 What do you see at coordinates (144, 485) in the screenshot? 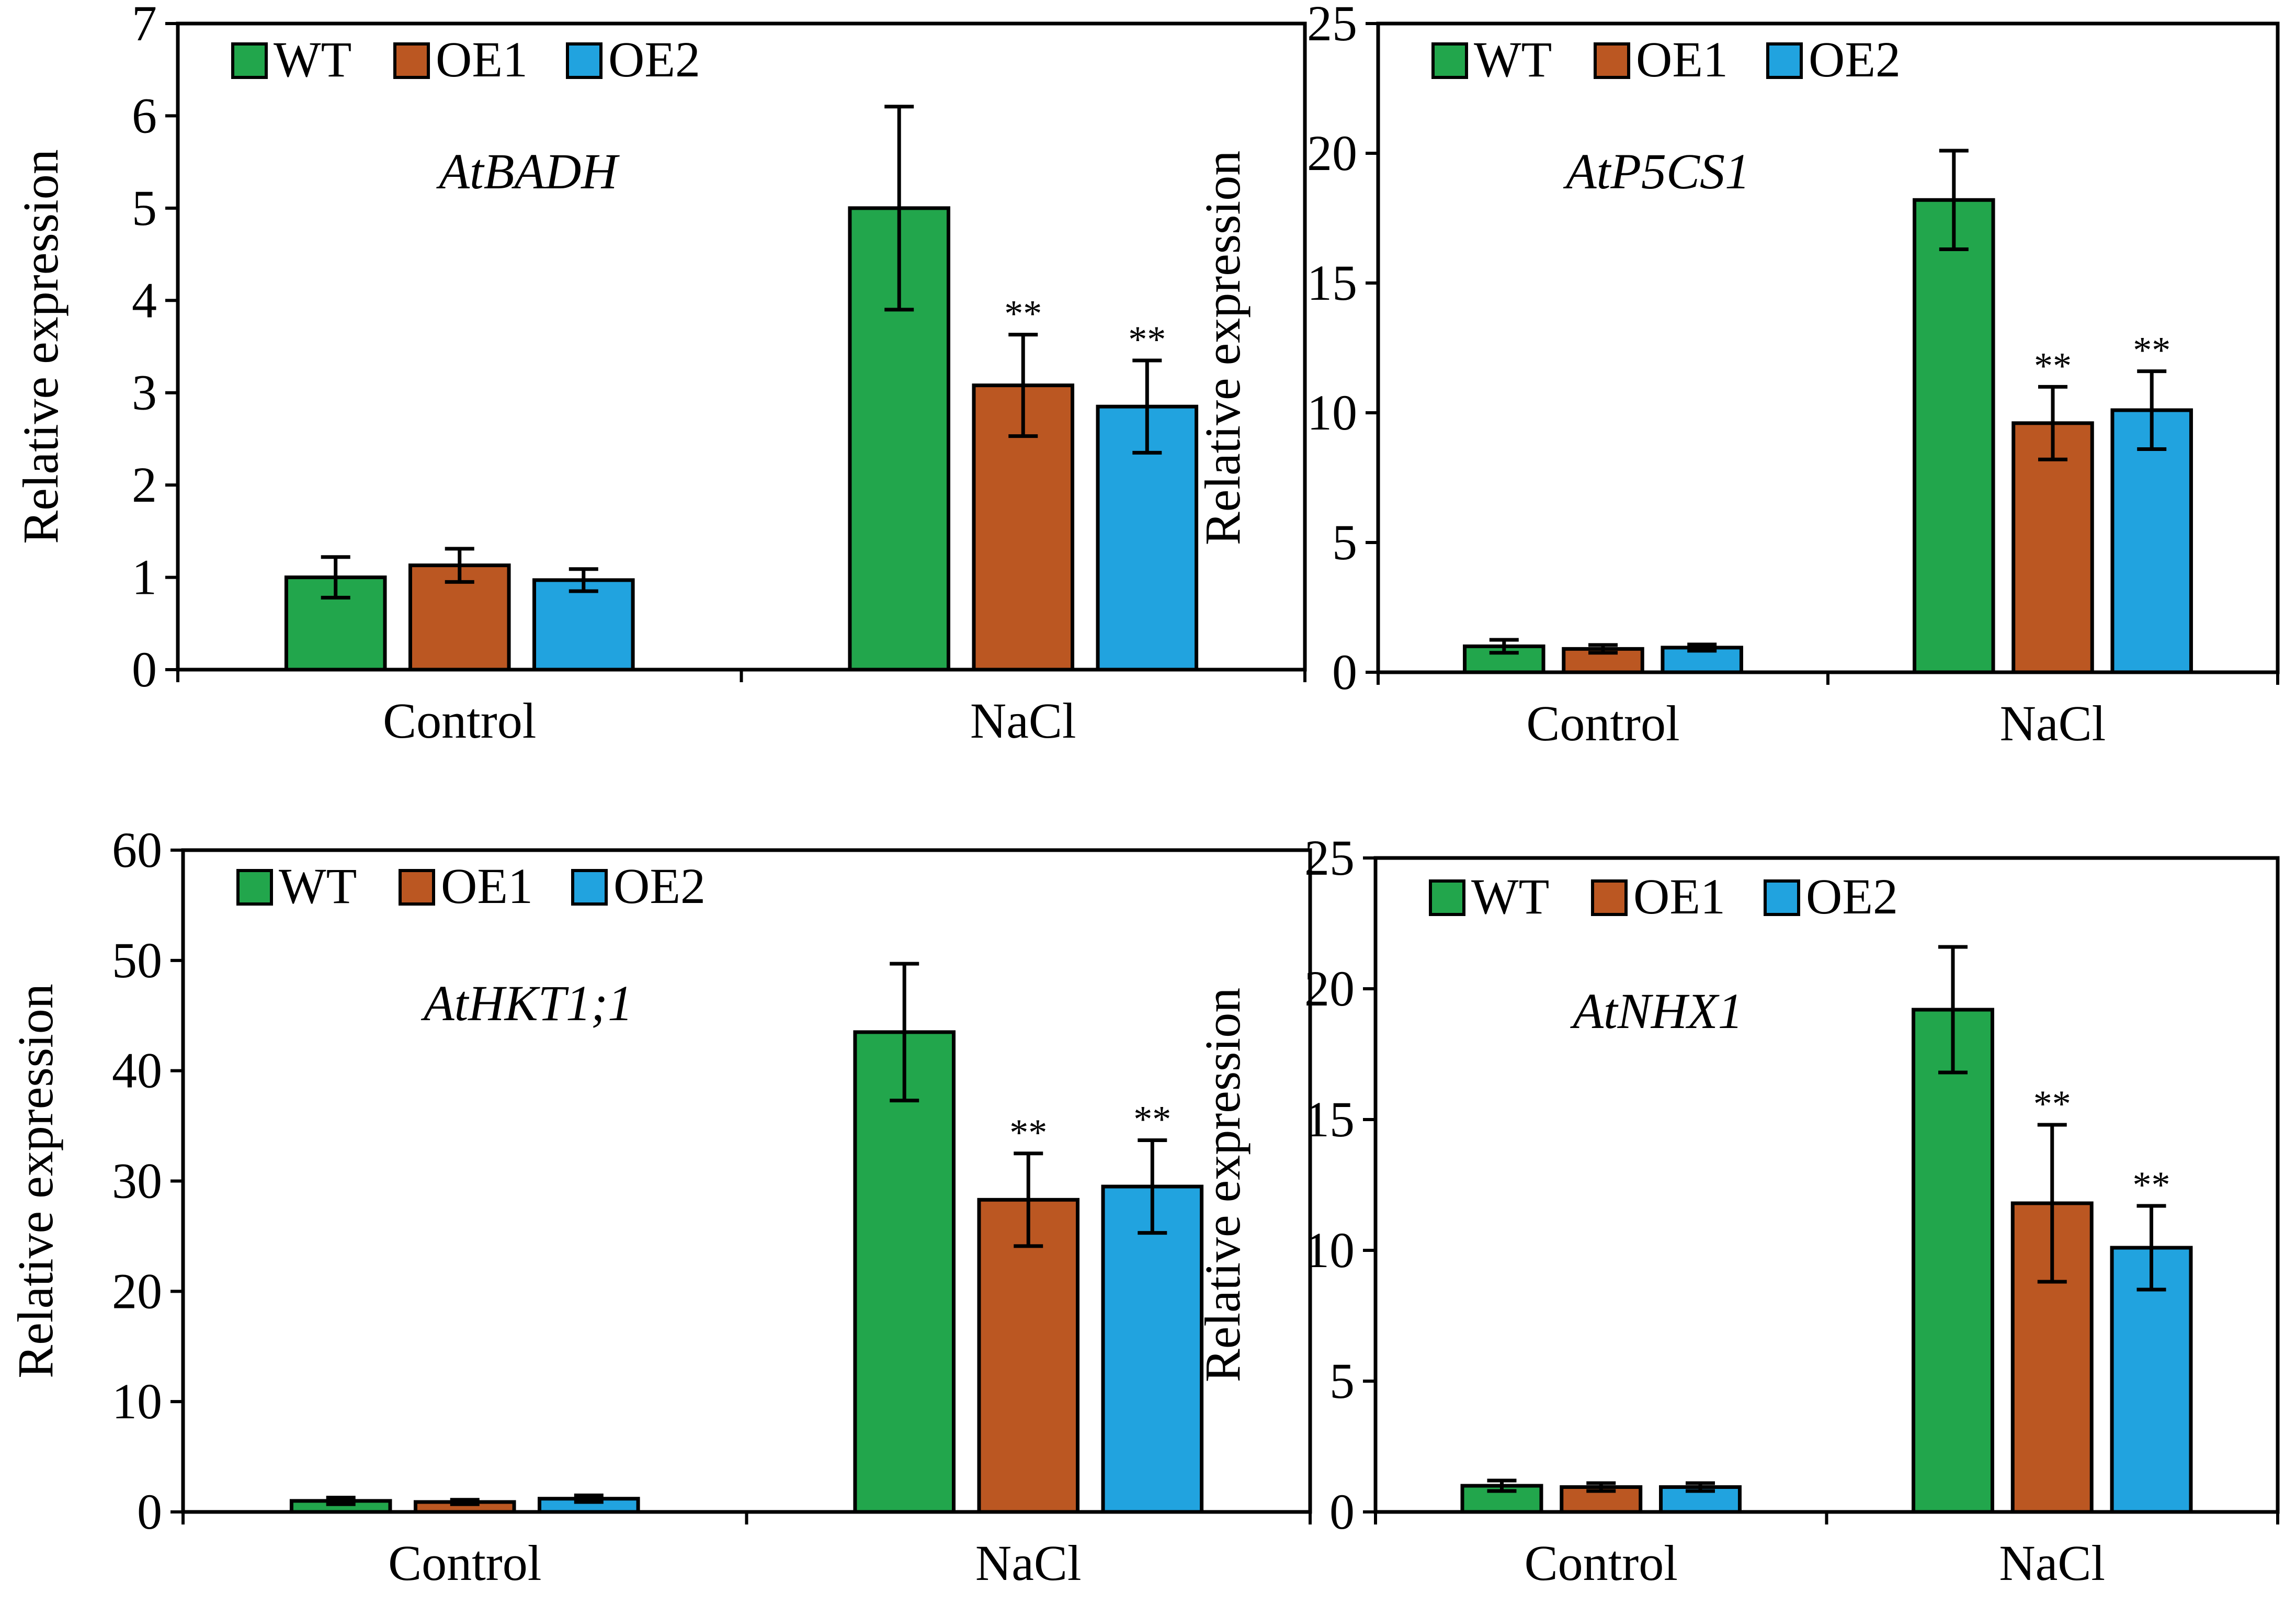
I see `y-tick-label: 2` at bounding box center [144, 485].